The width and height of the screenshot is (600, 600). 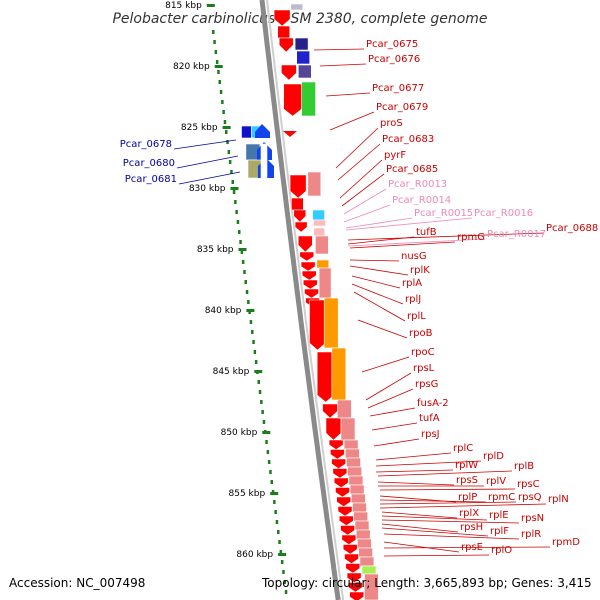 What do you see at coordinates (467, 497) in the screenshot?
I see `gene-label: rplP` at bounding box center [467, 497].